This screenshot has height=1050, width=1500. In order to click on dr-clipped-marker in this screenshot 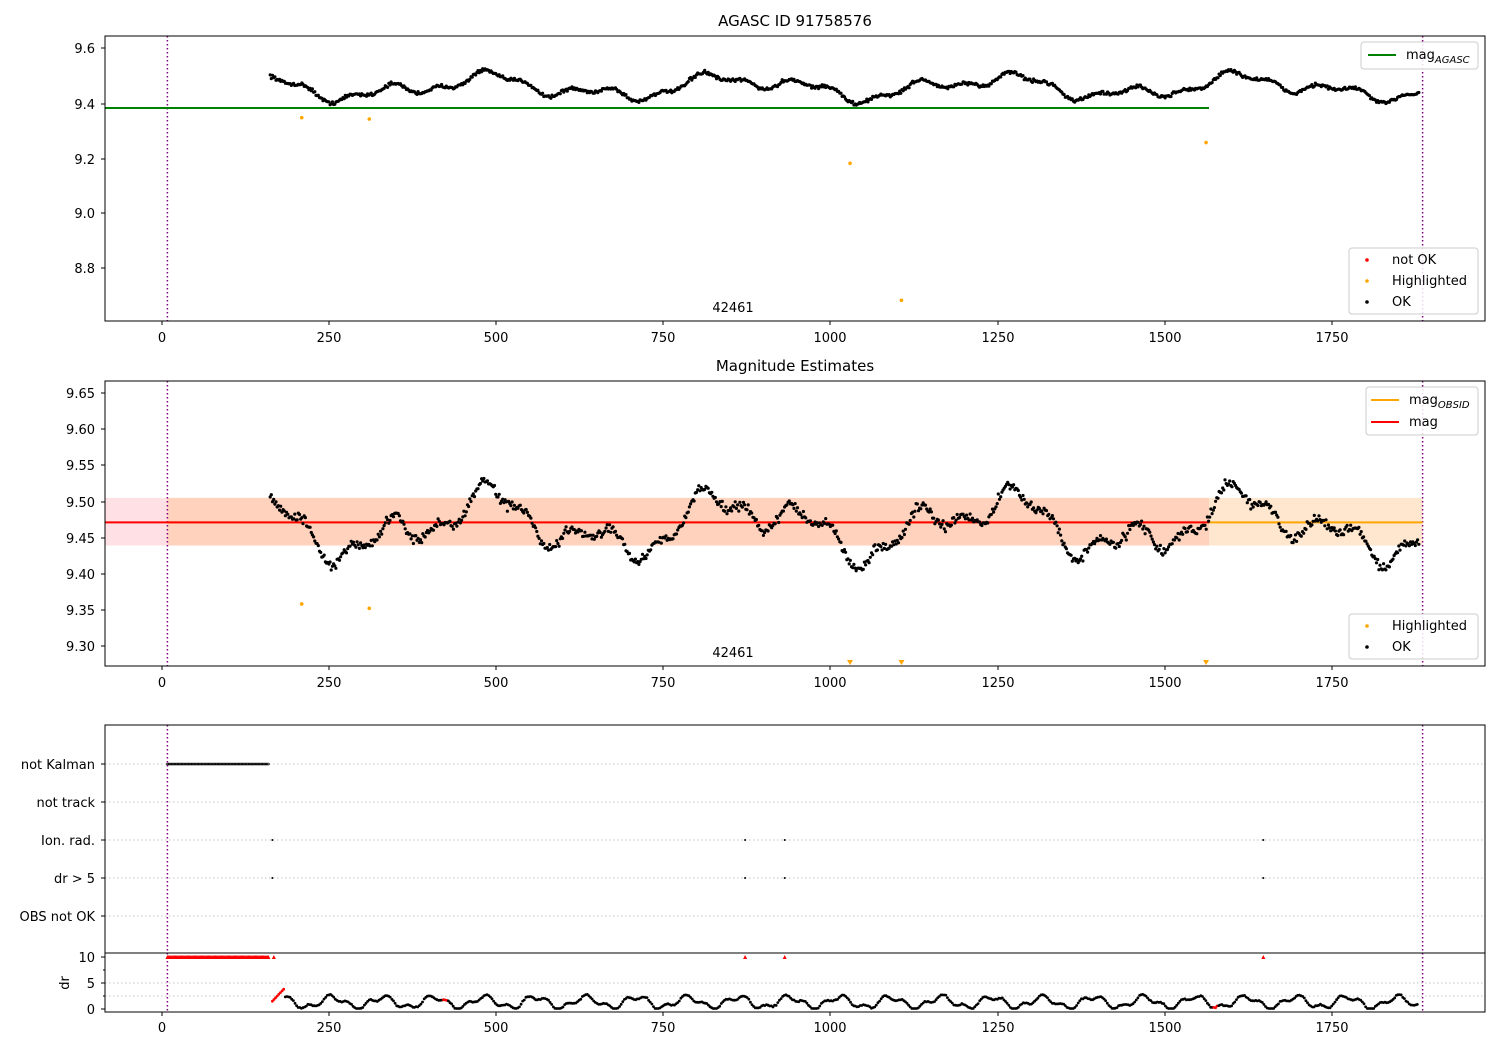, I will do `click(1263, 957)`.